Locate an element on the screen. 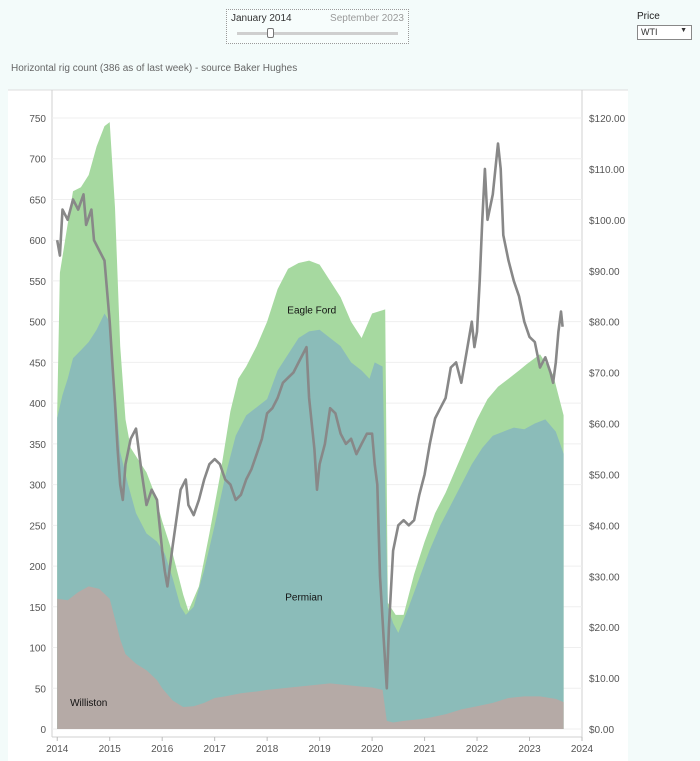 The width and height of the screenshot is (700, 761). y-left-tick-label: 200 is located at coordinates (37, 567).